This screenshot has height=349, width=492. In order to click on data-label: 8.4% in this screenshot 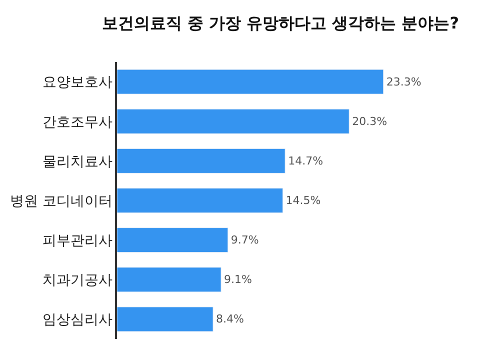, I will do `click(230, 319)`.